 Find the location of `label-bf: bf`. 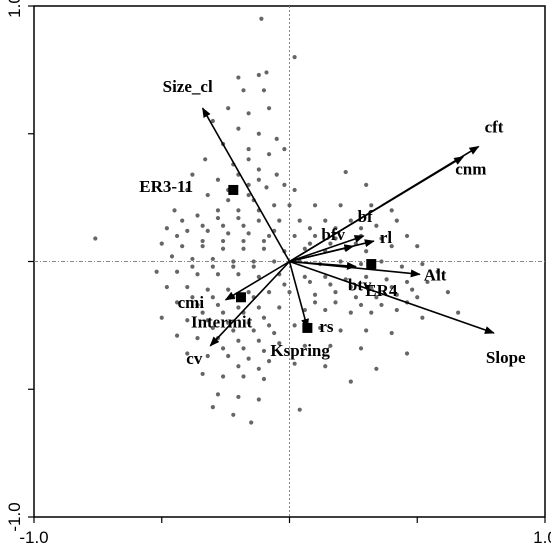

label-bf: bf is located at coordinates (365, 216).